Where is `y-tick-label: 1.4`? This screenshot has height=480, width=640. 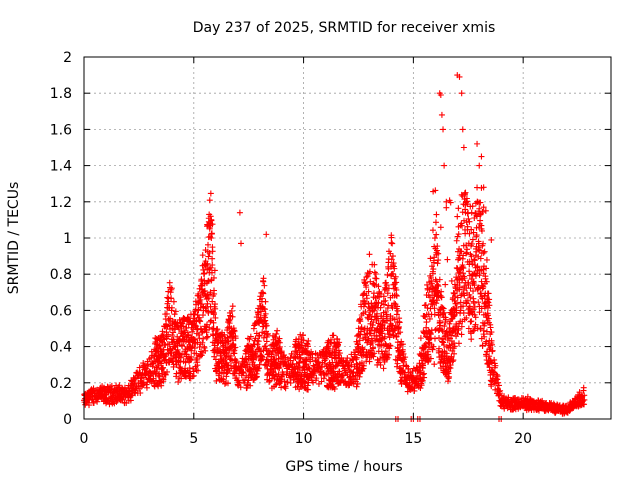
y-tick-label: 1.4 is located at coordinates (61, 167).